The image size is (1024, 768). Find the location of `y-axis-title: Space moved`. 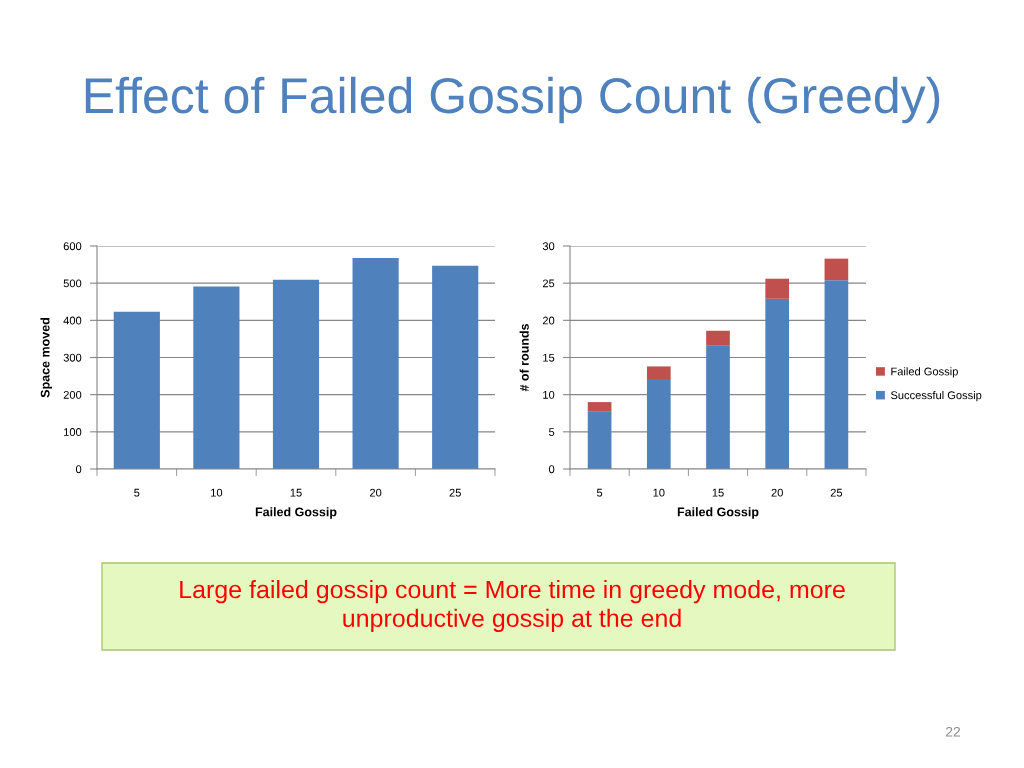

y-axis-title: Space moved is located at coordinates (46, 358).